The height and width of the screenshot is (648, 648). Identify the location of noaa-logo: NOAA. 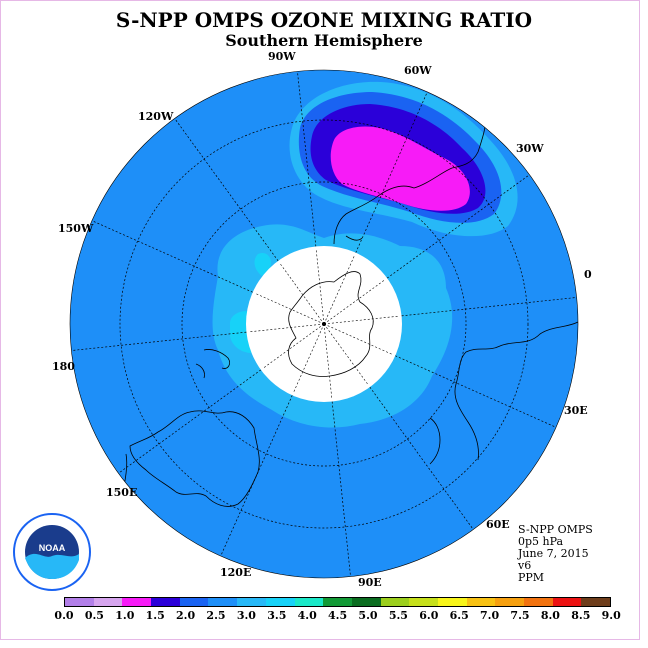
(52, 552).